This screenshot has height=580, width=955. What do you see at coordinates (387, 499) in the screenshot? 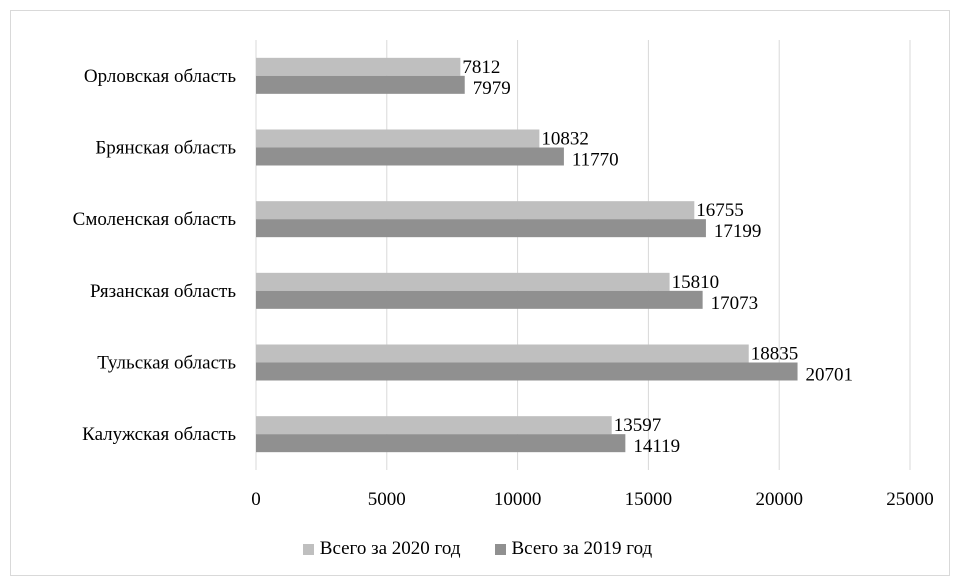
I see `x-tick-label: 5000` at bounding box center [387, 499].